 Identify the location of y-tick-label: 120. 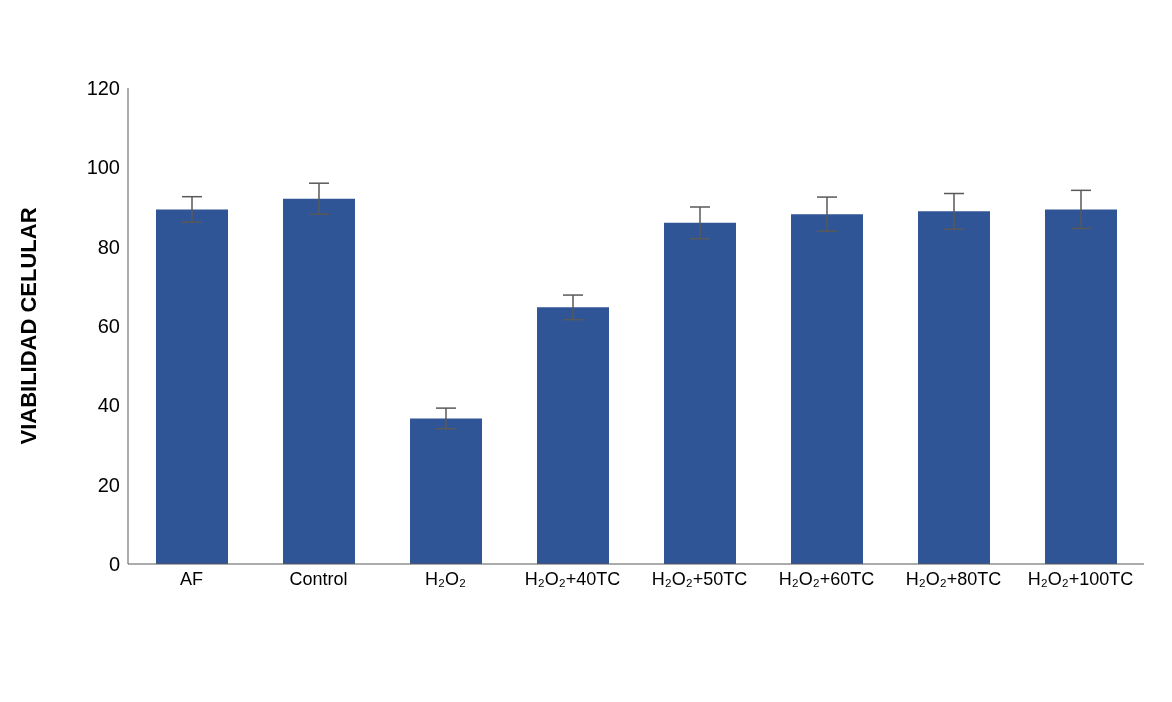
(103, 88).